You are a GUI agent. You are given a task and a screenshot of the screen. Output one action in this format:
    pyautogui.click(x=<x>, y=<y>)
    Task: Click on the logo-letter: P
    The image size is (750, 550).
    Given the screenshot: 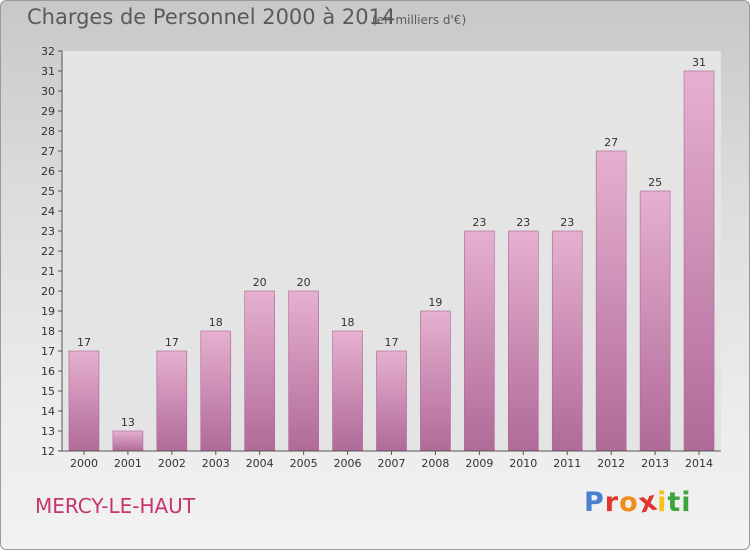 What is the action you would take?
    pyautogui.click(x=594, y=502)
    